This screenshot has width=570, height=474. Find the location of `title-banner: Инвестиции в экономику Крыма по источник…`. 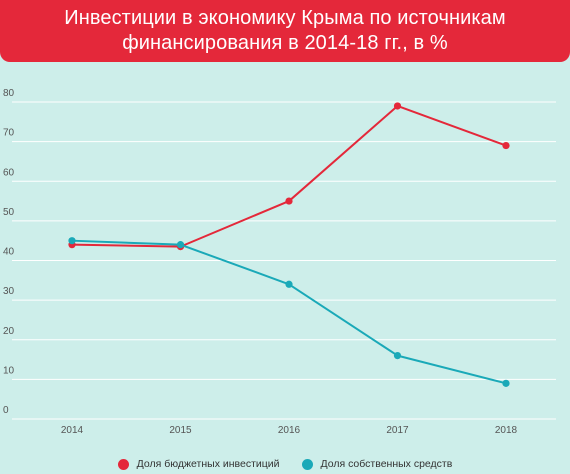

title-banner: Инвестиции в экономику Крыма по источник… is located at coordinates (285, 31).